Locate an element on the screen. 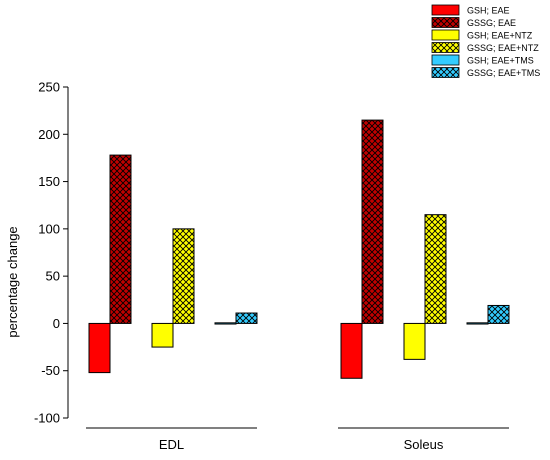 This screenshot has width=550, height=460. category-label: EDL is located at coordinates (171, 444).